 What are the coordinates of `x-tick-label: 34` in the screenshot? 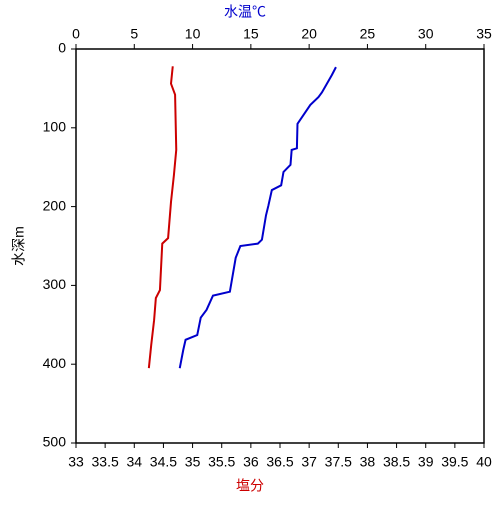 It's located at (134, 462).